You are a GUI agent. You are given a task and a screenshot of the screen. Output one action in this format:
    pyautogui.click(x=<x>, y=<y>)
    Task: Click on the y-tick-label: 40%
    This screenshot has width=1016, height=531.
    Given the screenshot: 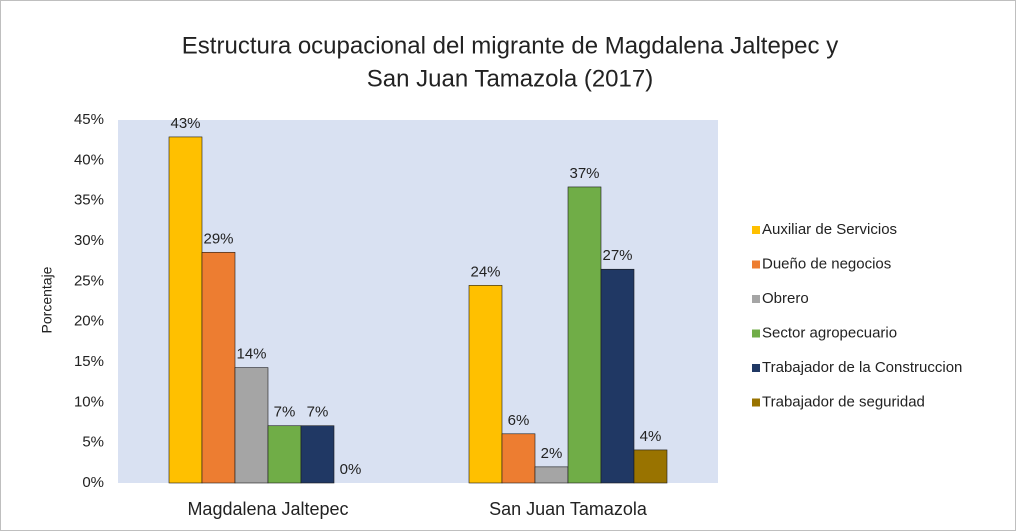 What is the action you would take?
    pyautogui.click(x=89, y=159)
    